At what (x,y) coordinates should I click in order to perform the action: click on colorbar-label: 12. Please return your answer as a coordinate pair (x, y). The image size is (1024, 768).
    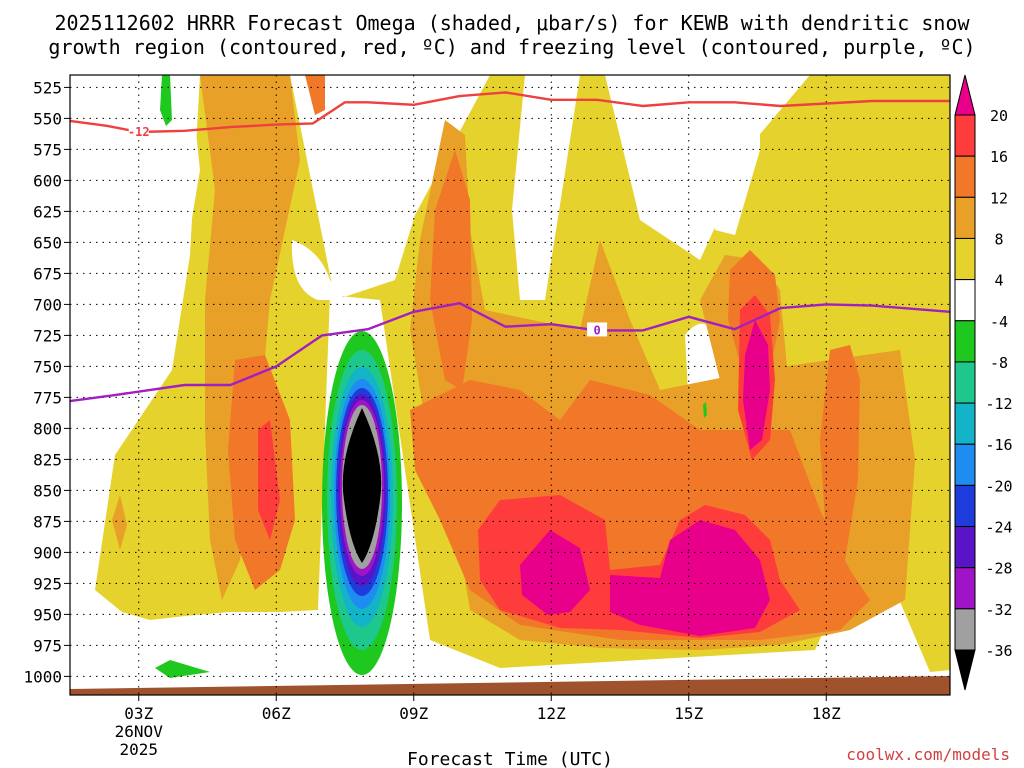
    Looking at the image, I should click on (999, 198).